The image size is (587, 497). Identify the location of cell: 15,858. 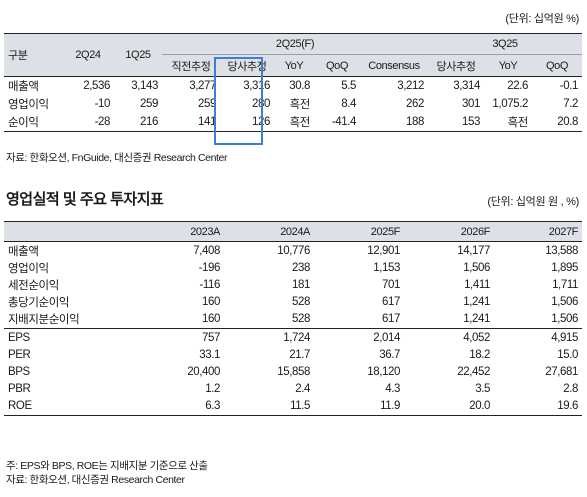
(293, 371).